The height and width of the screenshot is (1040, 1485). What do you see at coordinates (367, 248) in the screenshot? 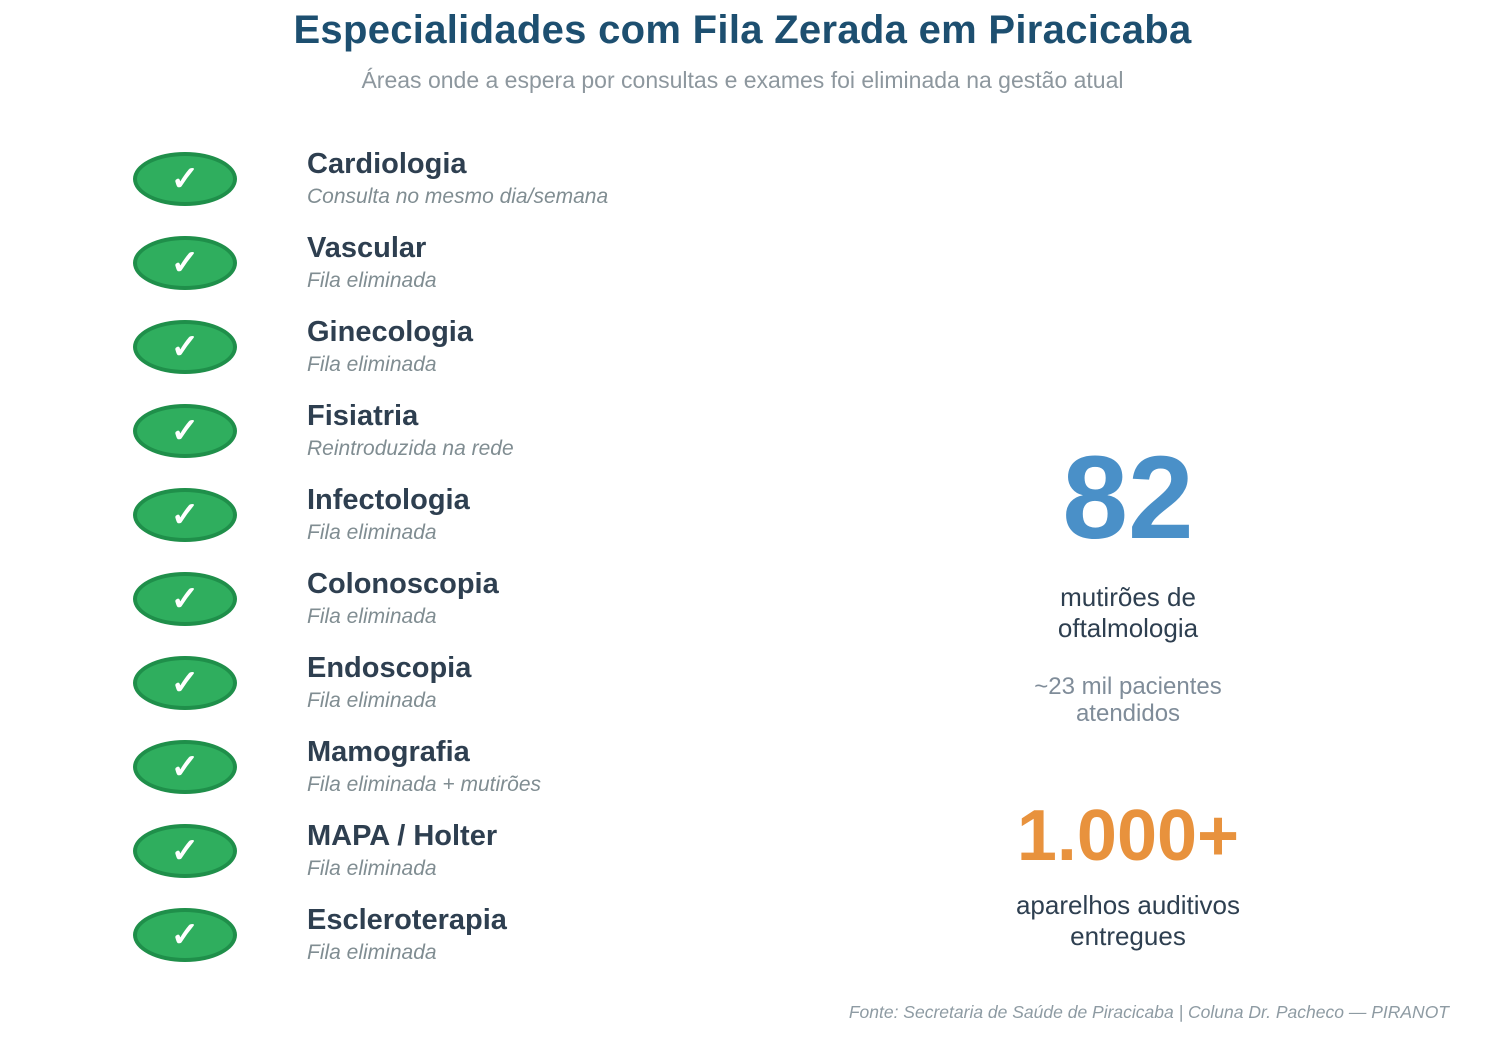
I see `specialty-name: Vascular` at bounding box center [367, 248].